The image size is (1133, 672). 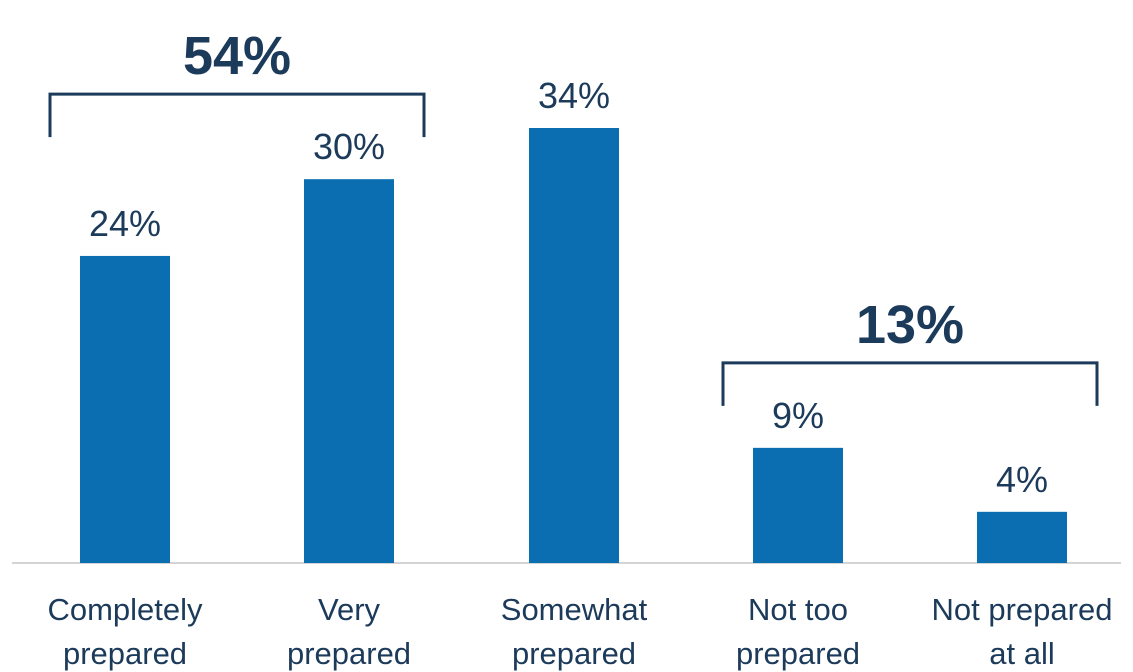 What do you see at coordinates (1022, 631) in the screenshot?
I see `category-label: Not prepared at all` at bounding box center [1022, 631].